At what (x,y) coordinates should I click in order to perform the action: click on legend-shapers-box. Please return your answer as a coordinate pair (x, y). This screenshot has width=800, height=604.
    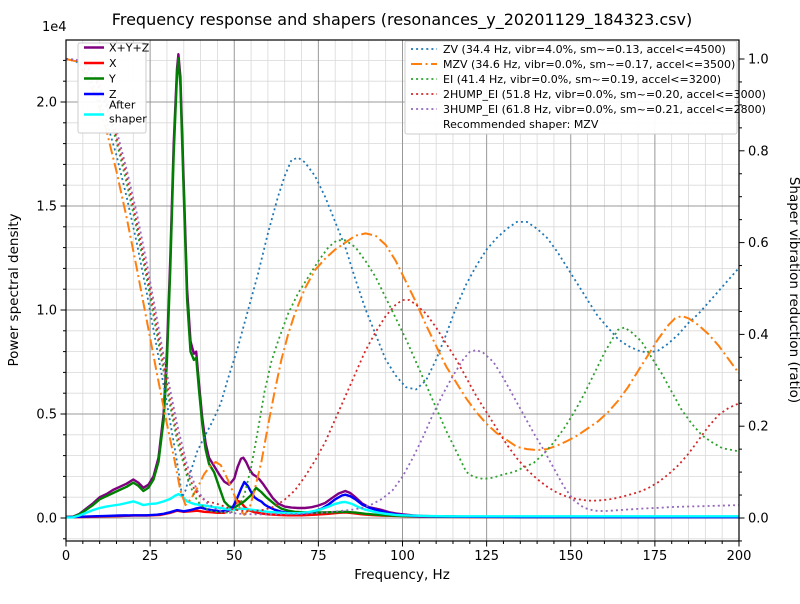
    Looking at the image, I should click on (571, 87).